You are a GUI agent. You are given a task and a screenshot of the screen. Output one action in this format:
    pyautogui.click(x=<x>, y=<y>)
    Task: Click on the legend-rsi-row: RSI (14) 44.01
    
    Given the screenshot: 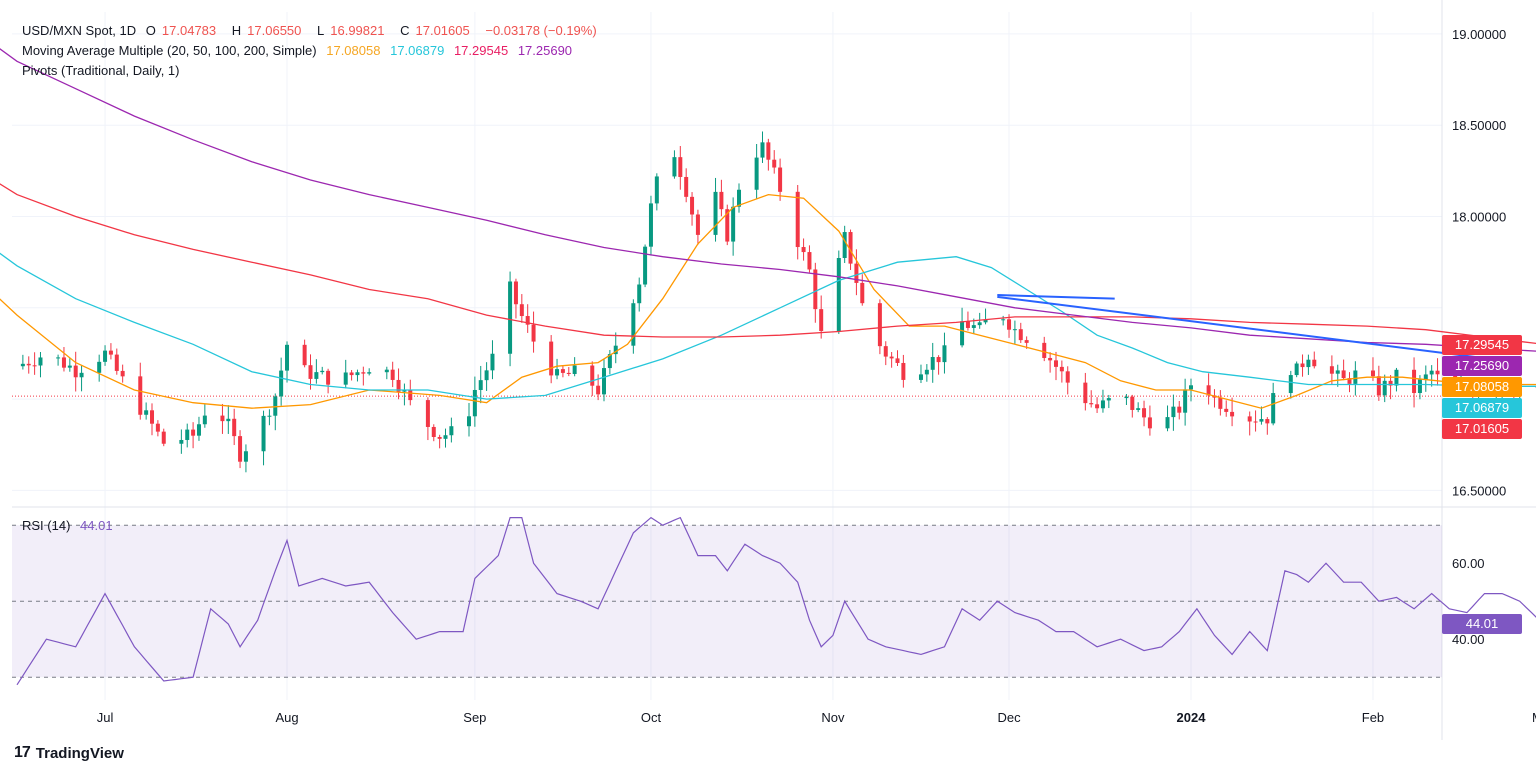 What is the action you would take?
    pyautogui.click(x=70, y=526)
    